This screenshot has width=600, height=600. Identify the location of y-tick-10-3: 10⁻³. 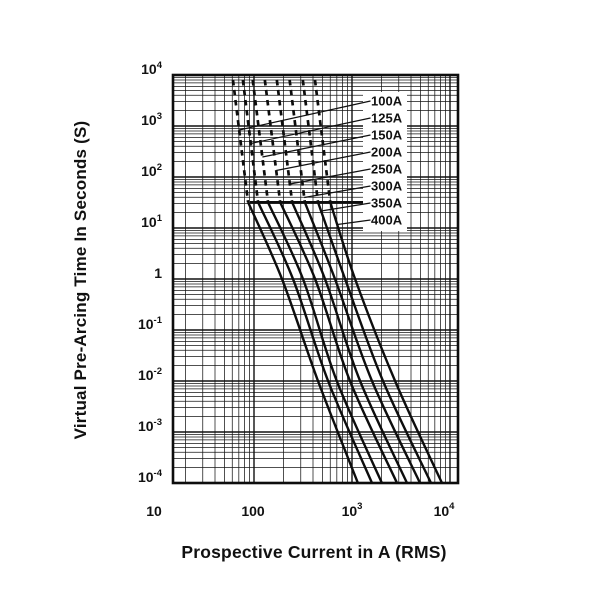
(150, 425).